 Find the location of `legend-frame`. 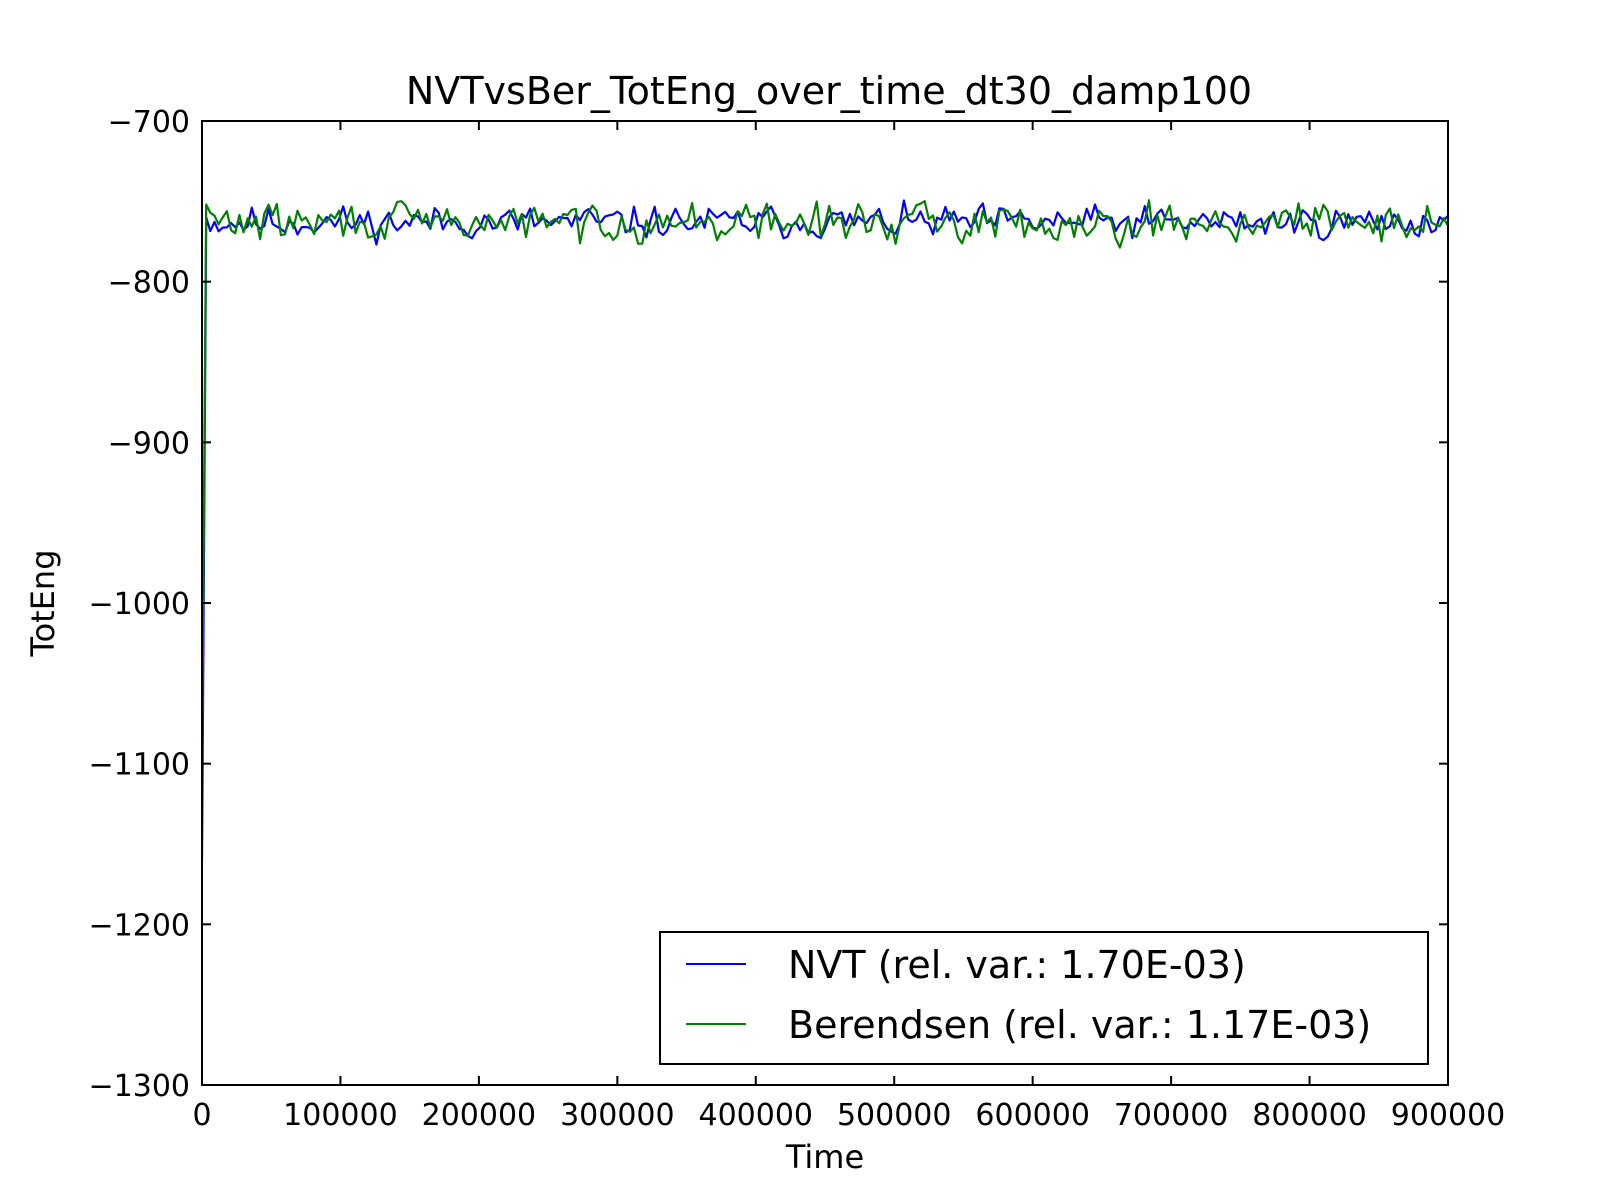

legend-frame is located at coordinates (1044, 998).